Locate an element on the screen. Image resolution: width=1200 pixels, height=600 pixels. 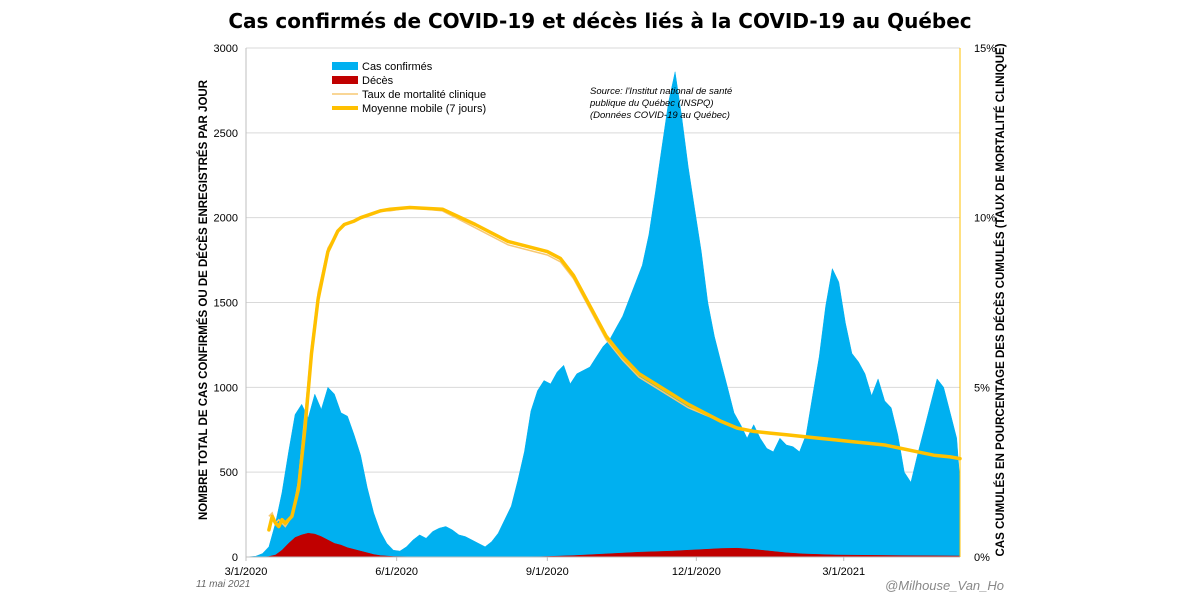
legend-swatch-cases is located at coordinates (345, 66).